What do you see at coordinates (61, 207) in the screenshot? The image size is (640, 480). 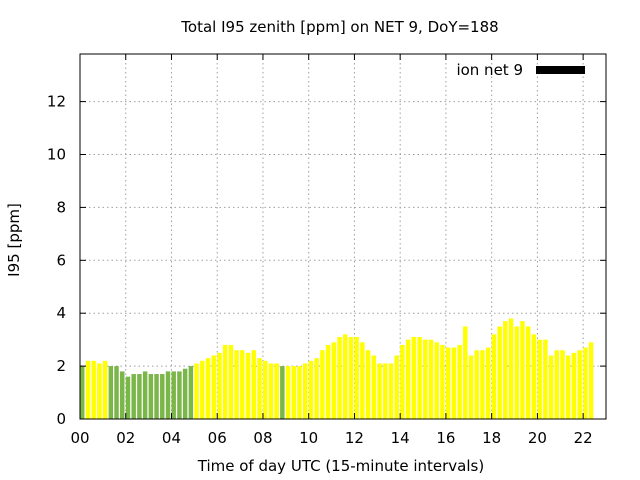 I see `y-tick-label: 8` at bounding box center [61, 207].